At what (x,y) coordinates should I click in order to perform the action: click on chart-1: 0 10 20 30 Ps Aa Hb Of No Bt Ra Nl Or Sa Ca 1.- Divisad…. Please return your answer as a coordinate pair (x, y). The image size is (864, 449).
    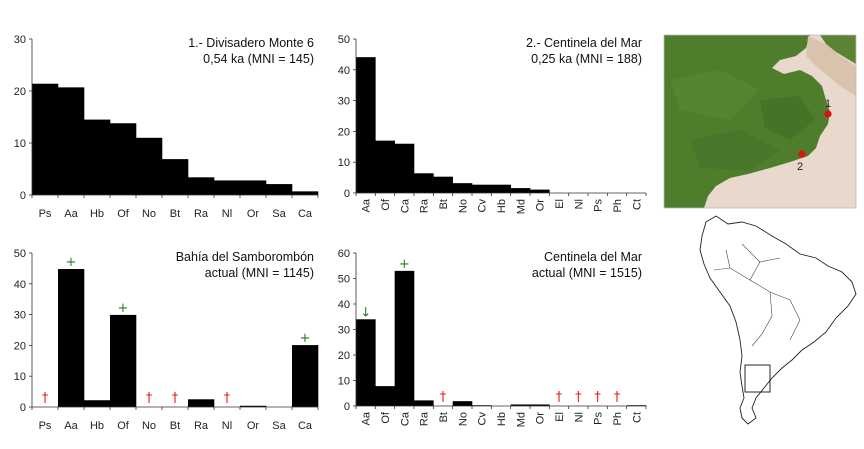
    Looking at the image, I should click on (166, 127).